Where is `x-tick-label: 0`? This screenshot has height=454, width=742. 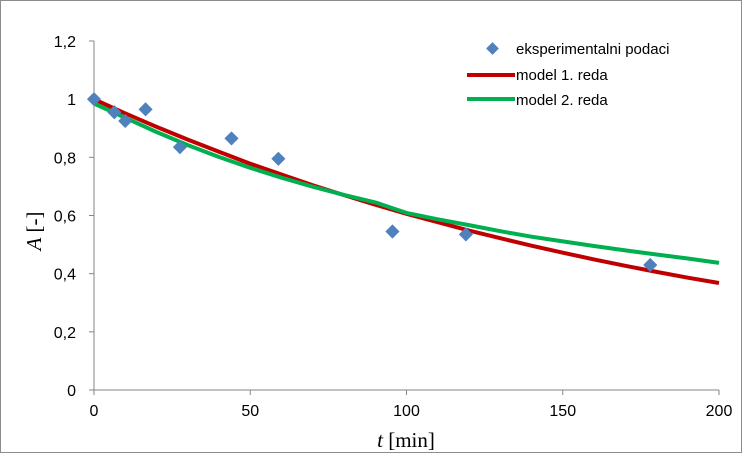 x-tick-label: 0 is located at coordinates (94, 411).